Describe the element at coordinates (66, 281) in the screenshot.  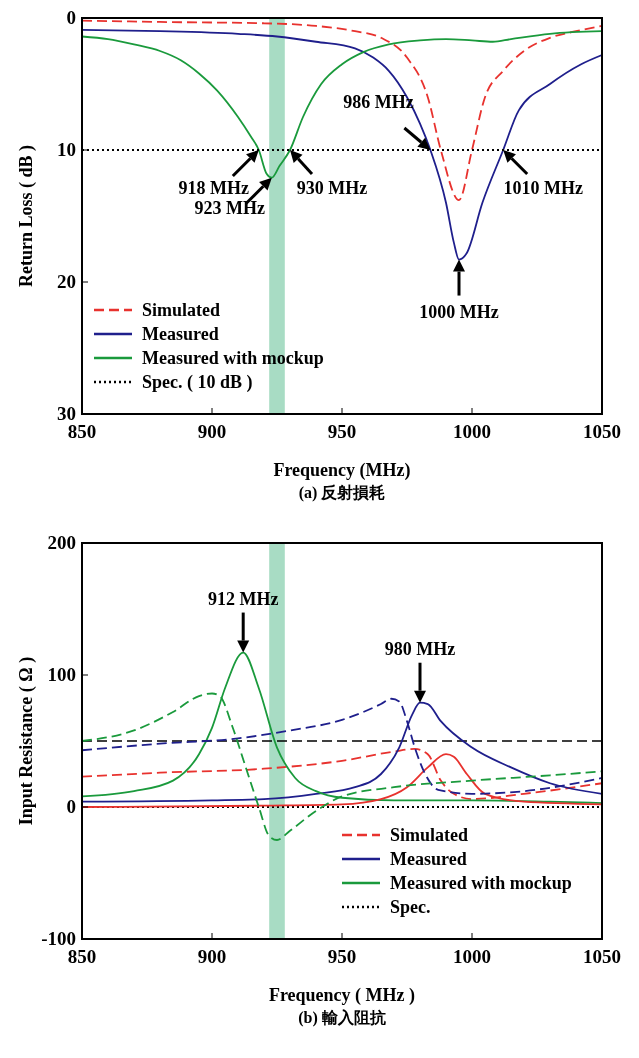
I see `y-tick-label: 20` at that location.